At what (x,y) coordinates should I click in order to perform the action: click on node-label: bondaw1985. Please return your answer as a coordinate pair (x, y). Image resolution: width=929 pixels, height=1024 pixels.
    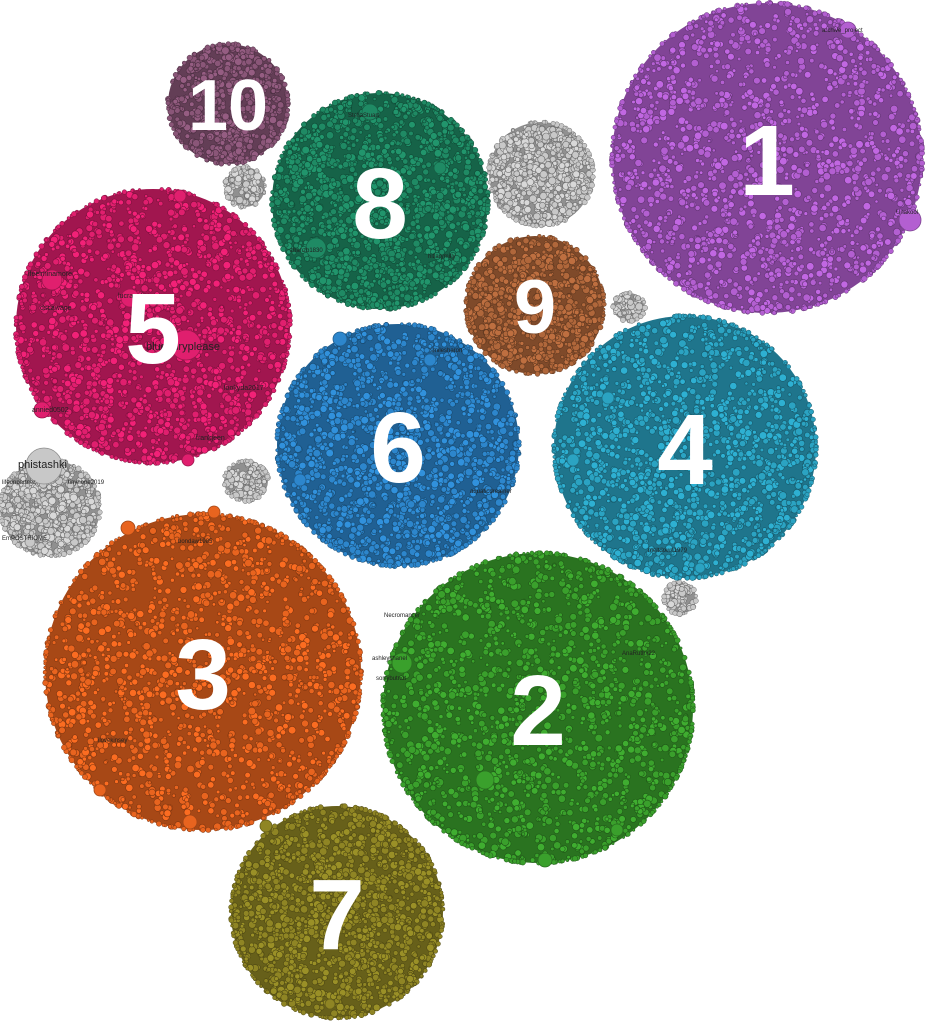
    Looking at the image, I should click on (195, 542).